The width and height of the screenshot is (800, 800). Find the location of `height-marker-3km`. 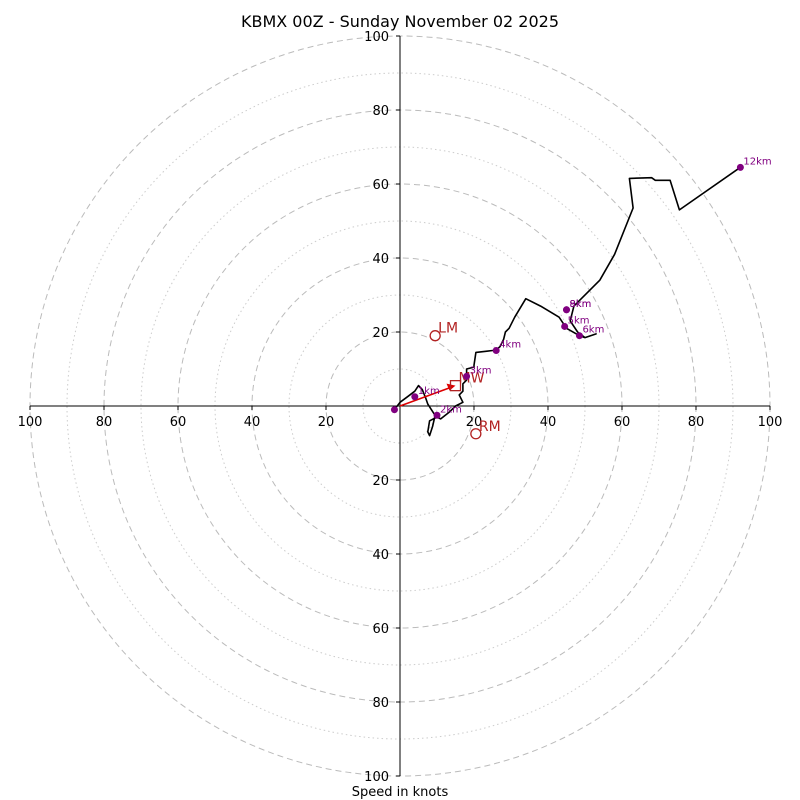

height-marker-3km is located at coordinates (467, 376).